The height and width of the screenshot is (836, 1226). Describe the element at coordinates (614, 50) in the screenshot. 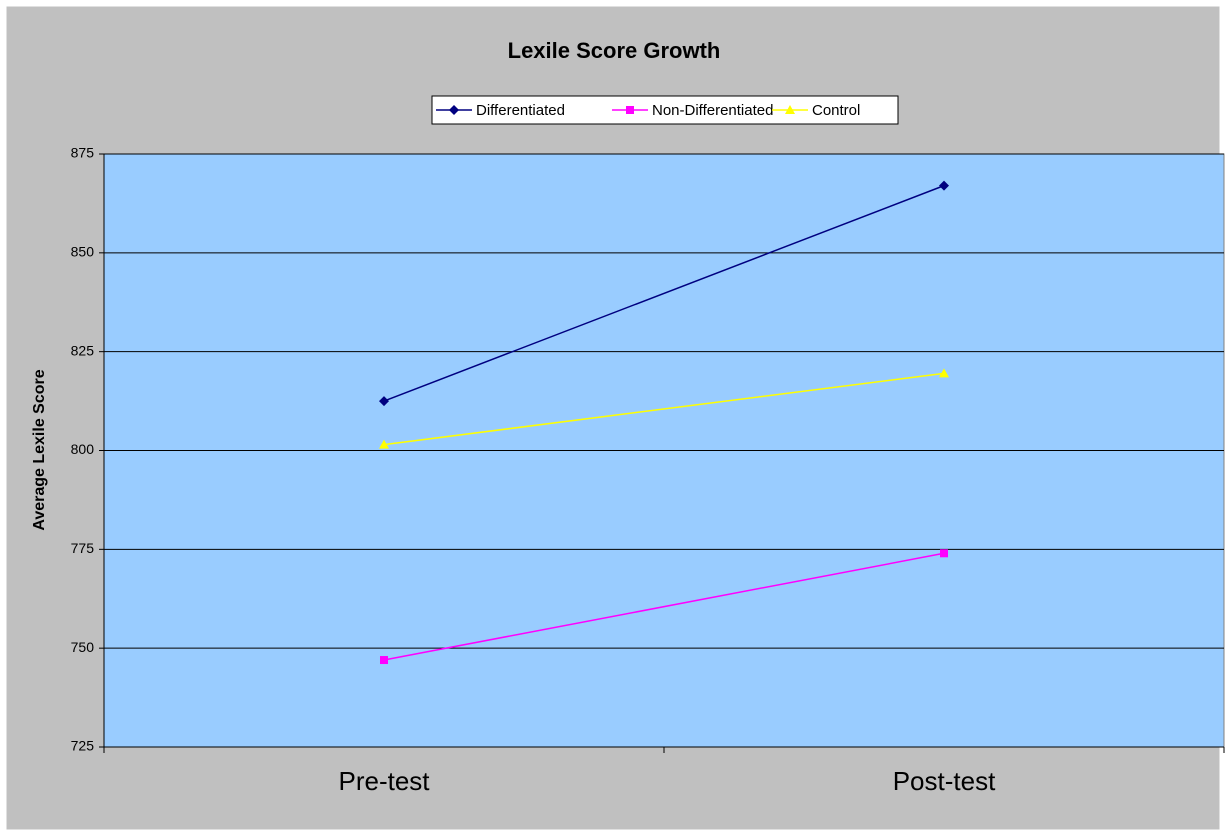

I see `chart-title: Lexile Score Growth` at that location.